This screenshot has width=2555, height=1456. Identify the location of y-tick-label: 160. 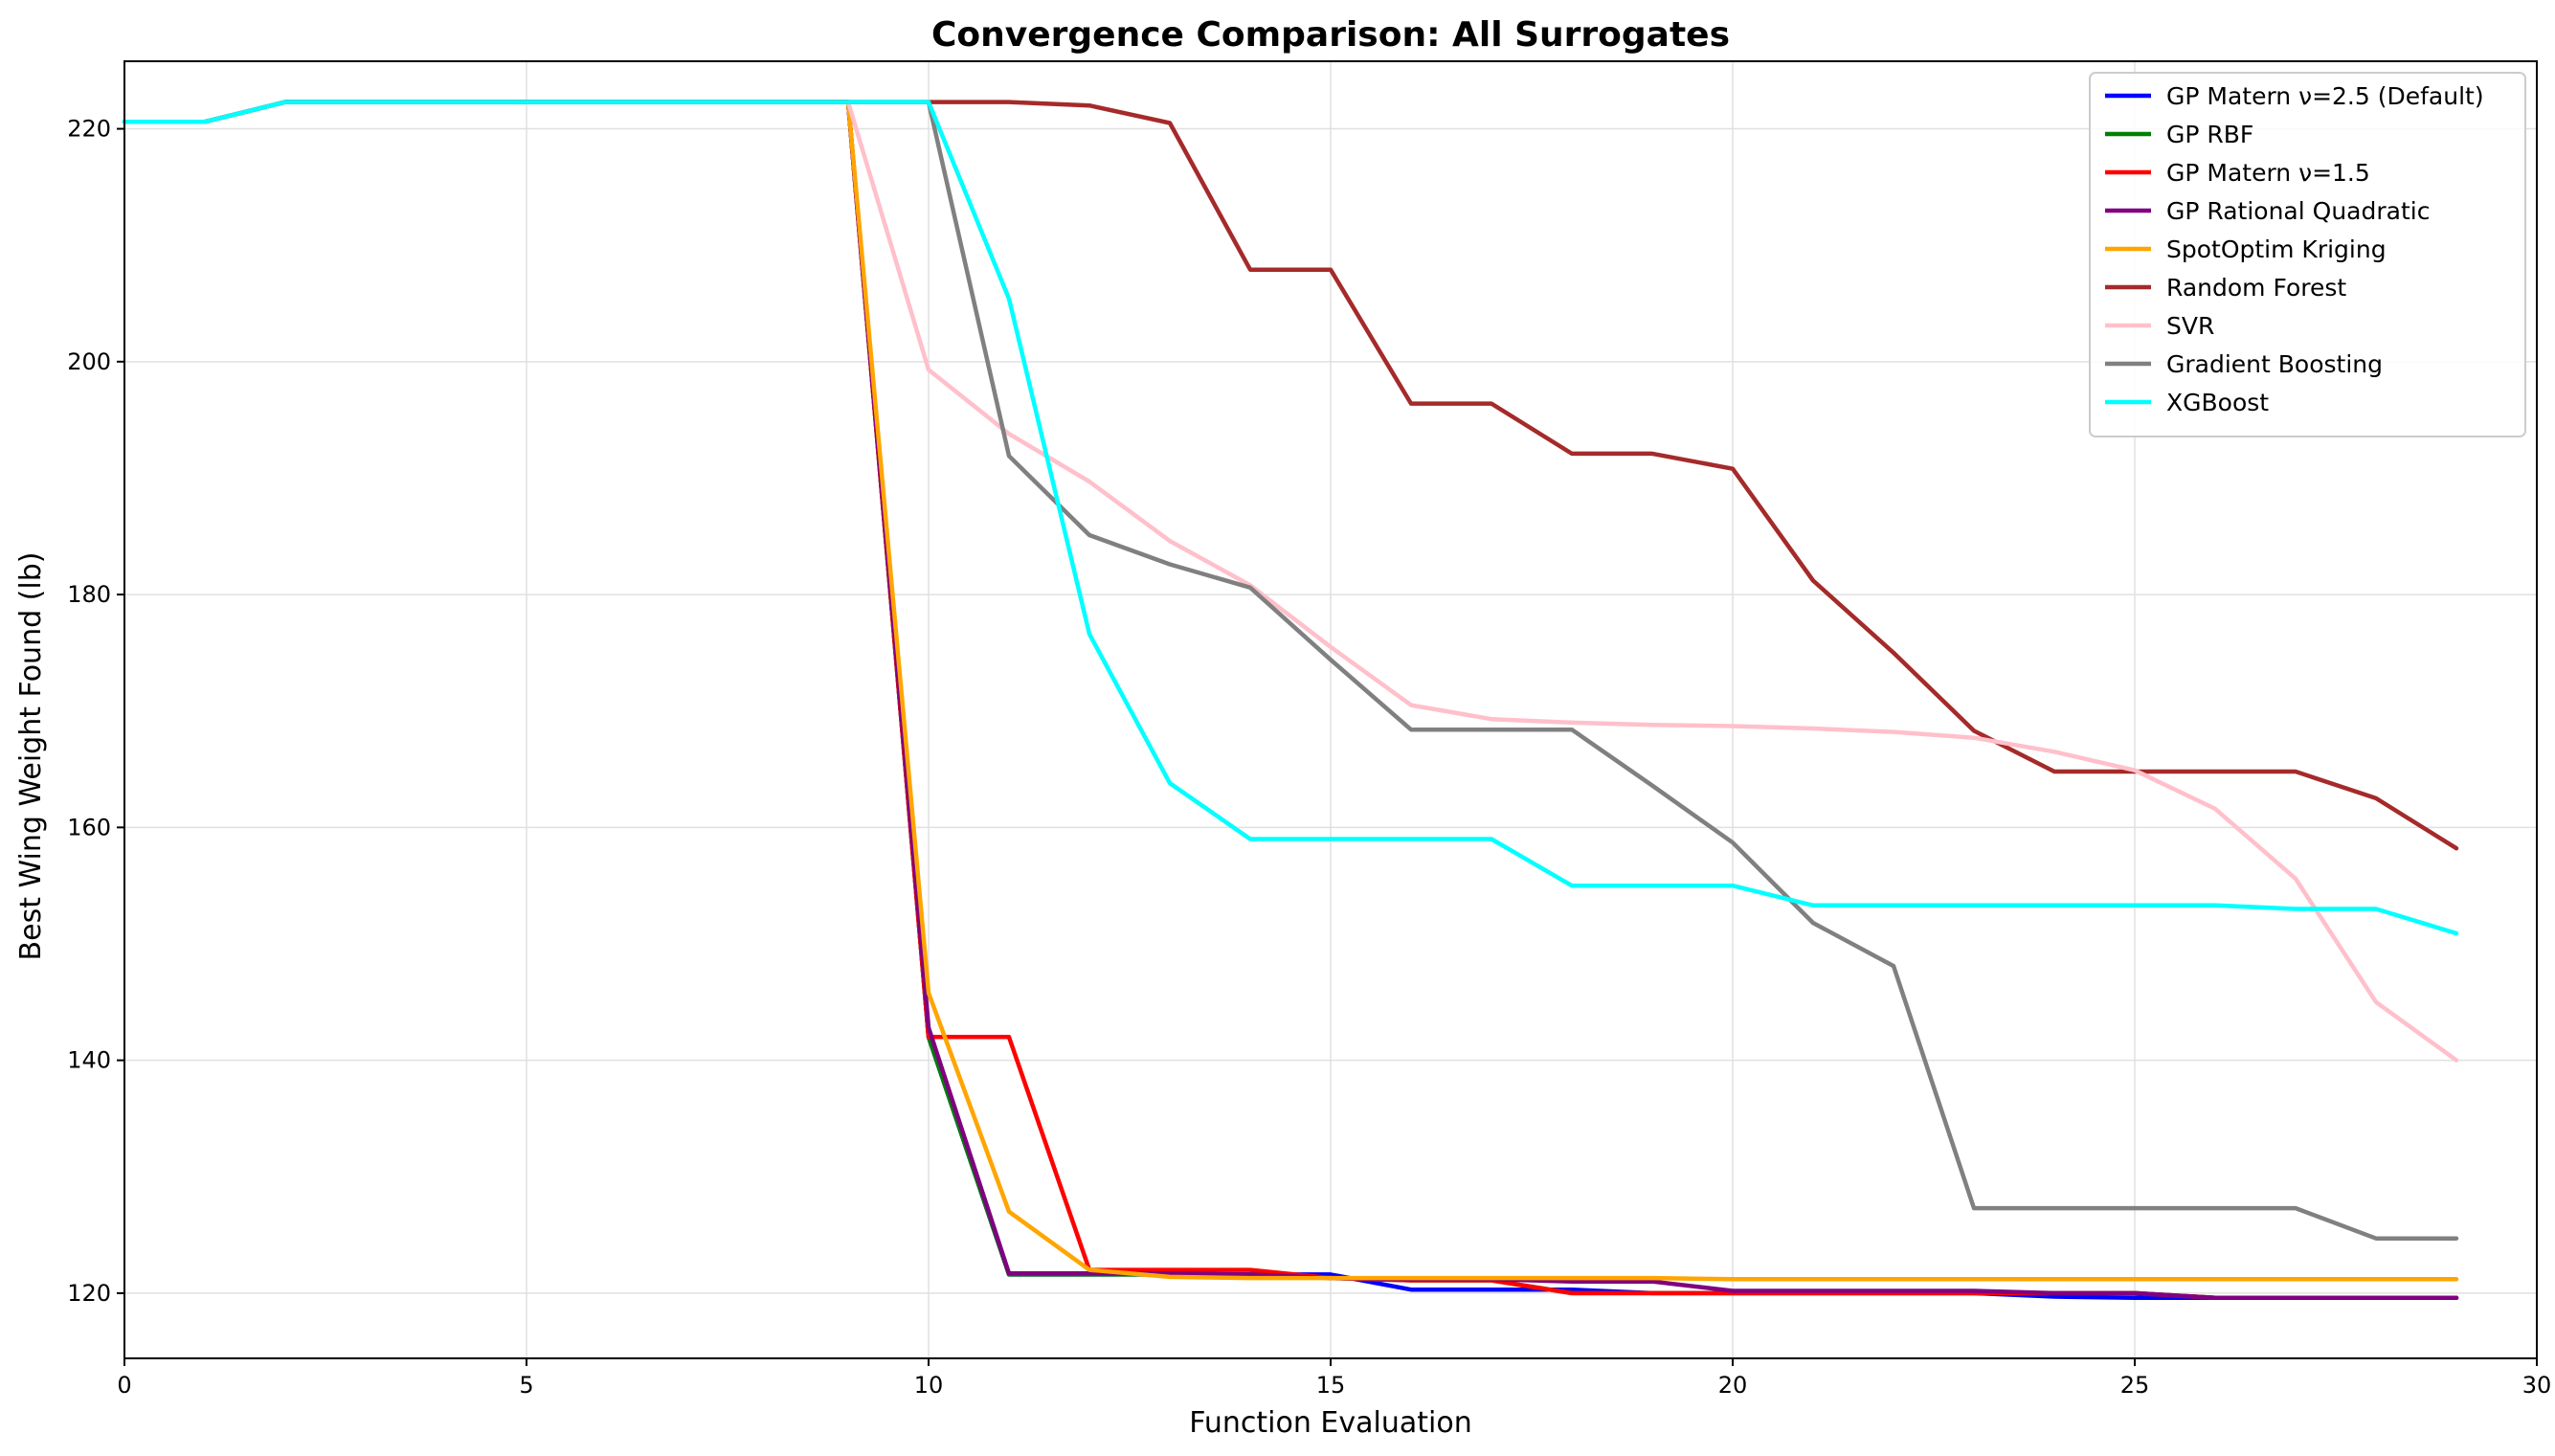
(89, 827).